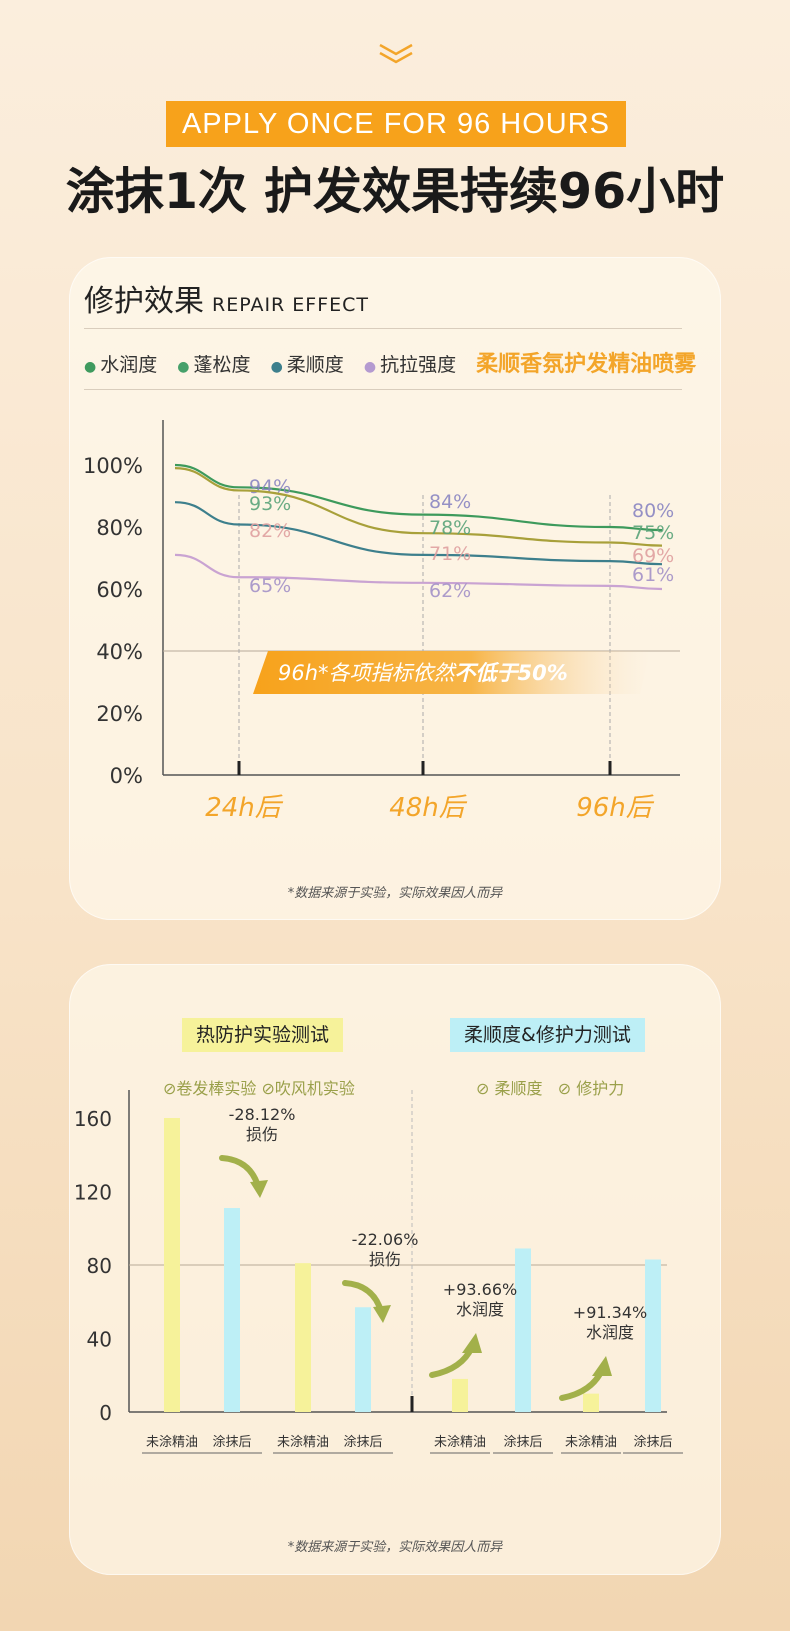  Describe the element at coordinates (119, 590) in the screenshot. I see `y-tick-label: 60%` at that location.